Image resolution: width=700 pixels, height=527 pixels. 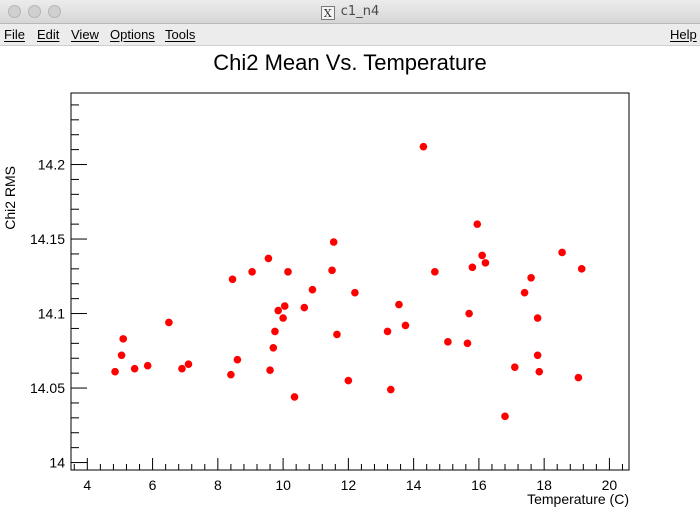 I want to click on x11-icon: X, so click(x=327, y=13).